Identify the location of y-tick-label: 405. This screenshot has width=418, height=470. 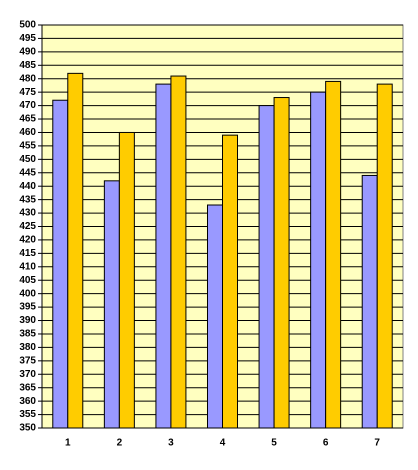
(27, 280).